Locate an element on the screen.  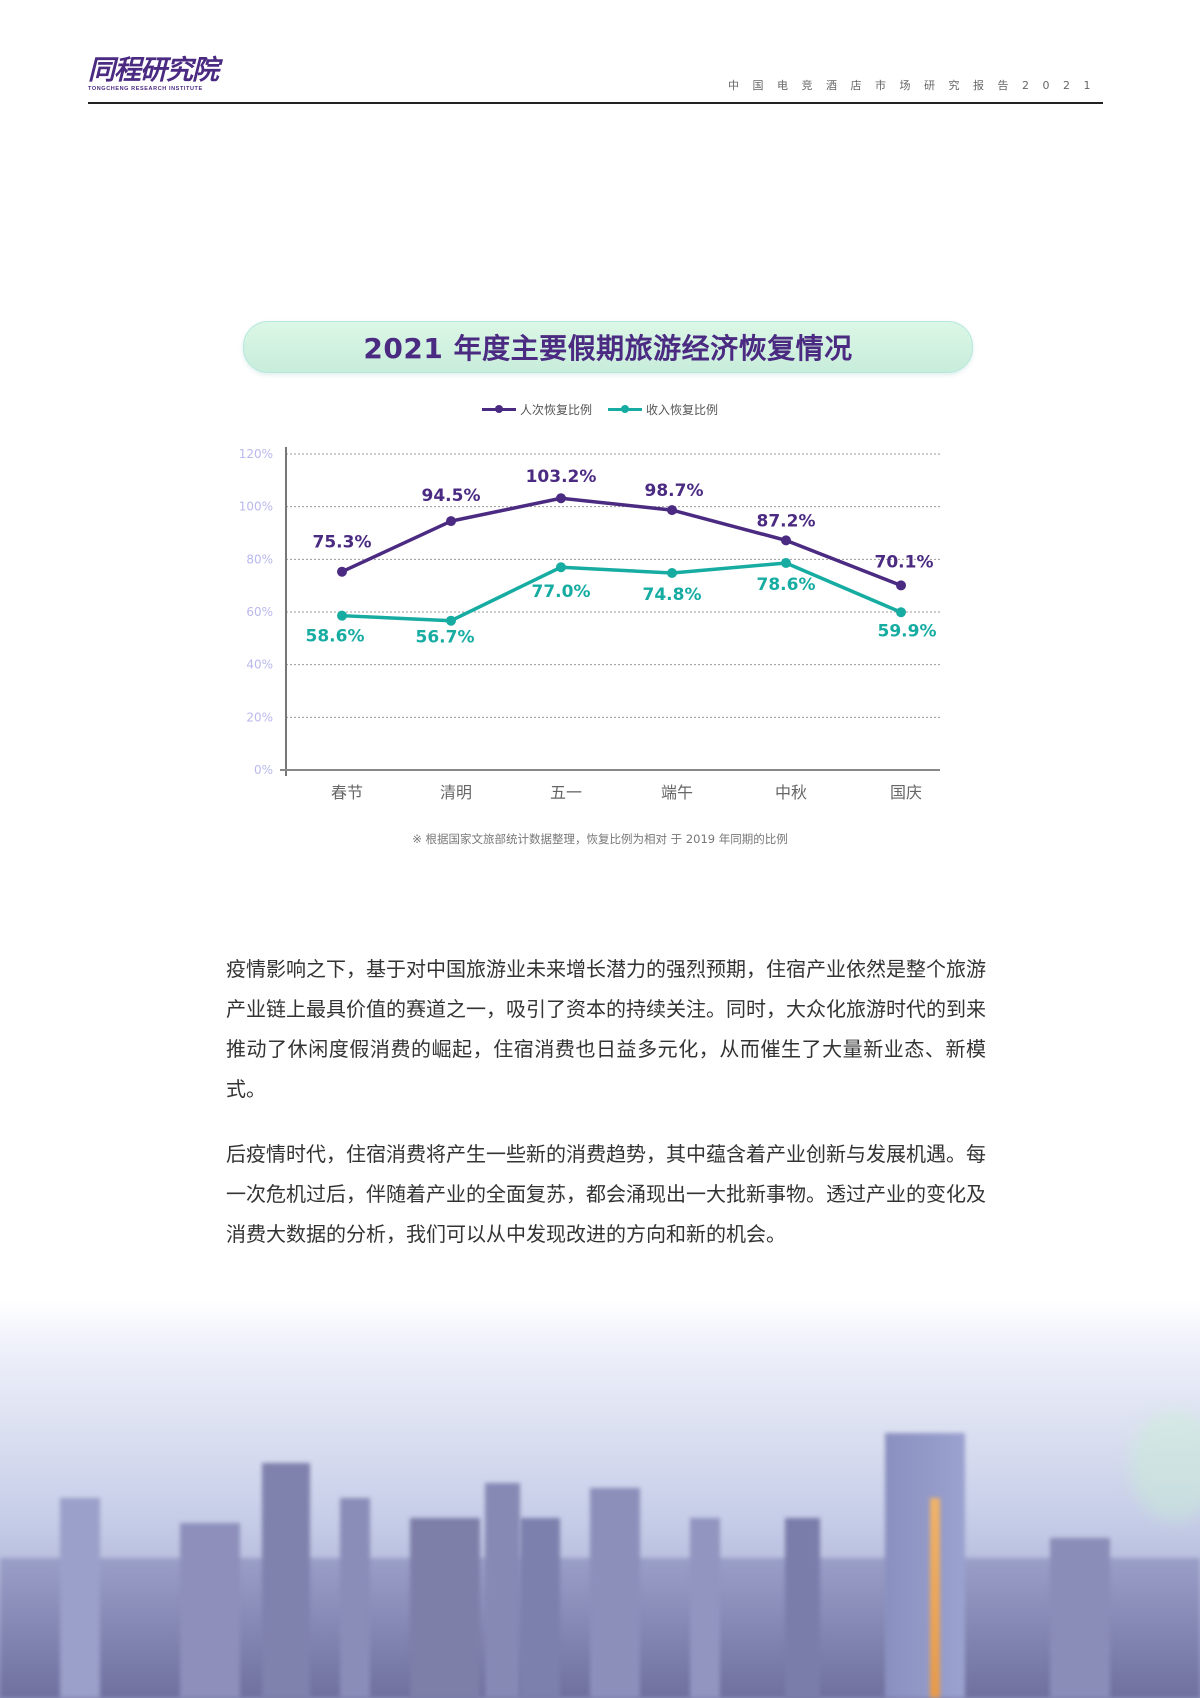
legend-item-revenue: 收入恢复比例 is located at coordinates (663, 409).